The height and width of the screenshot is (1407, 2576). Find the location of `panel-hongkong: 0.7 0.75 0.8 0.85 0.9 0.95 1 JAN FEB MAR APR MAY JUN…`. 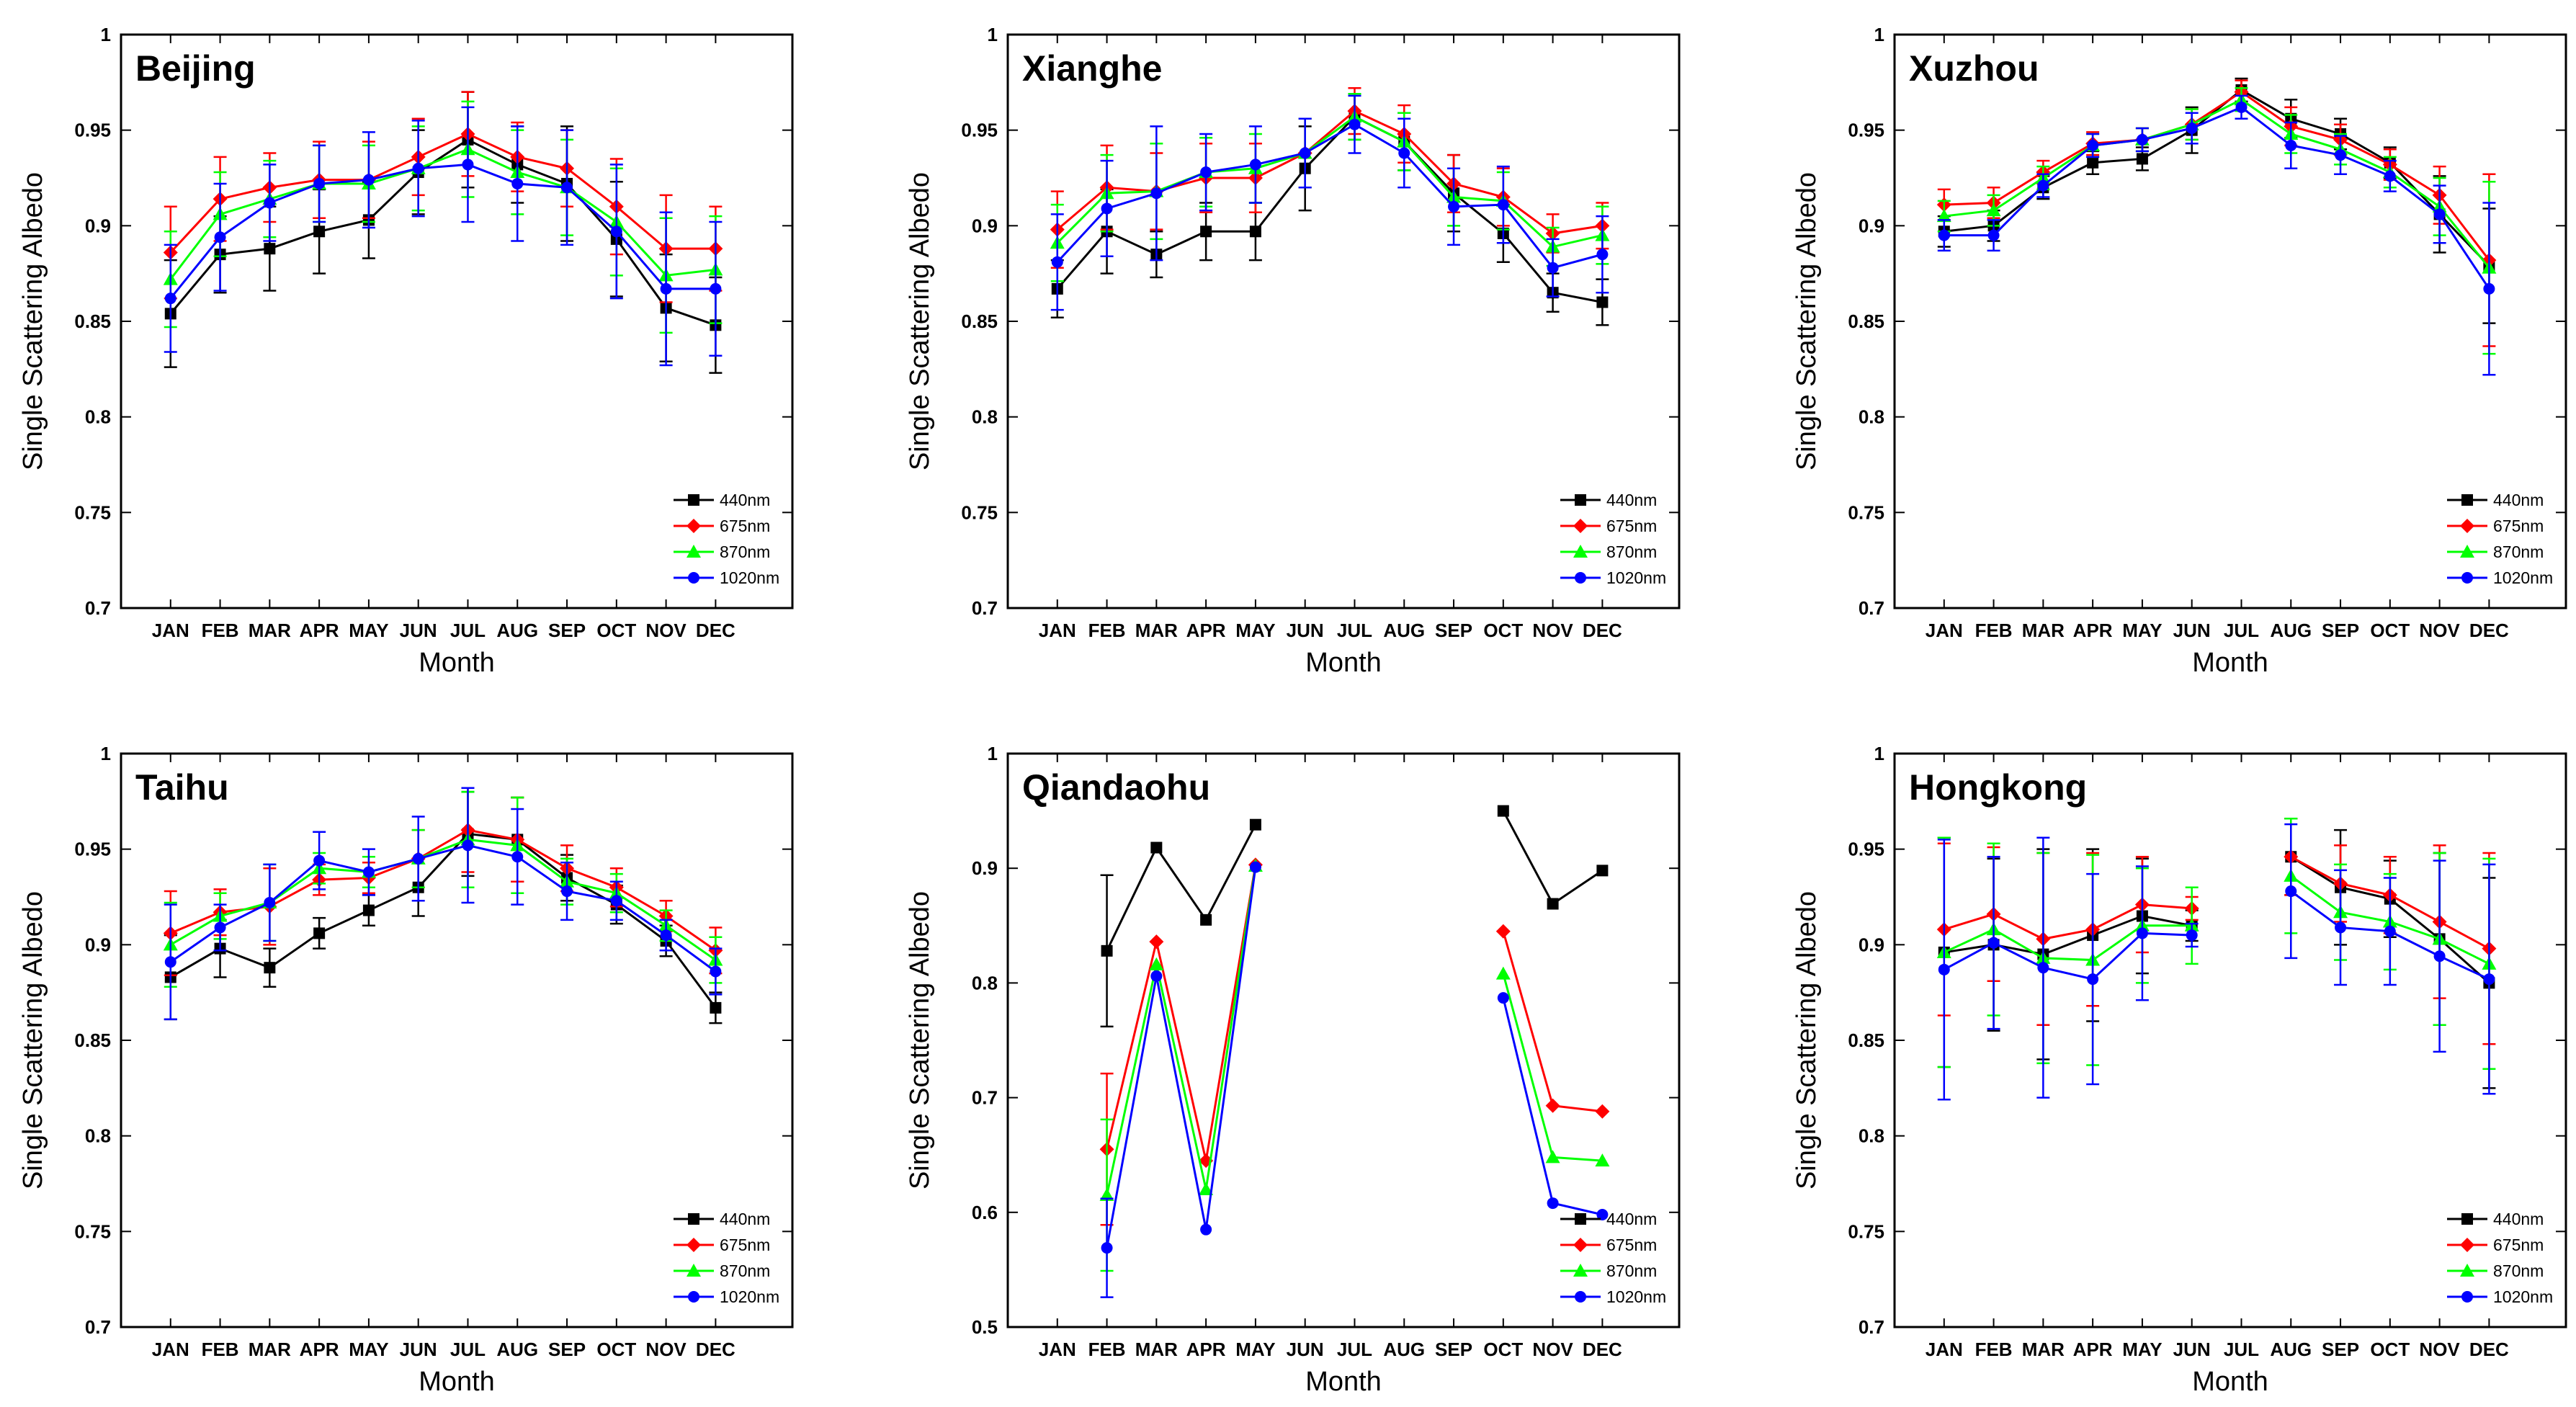

panel-hongkong: 0.7 0.75 0.8 0.85 0.9 0.95 1 JAN FEB MAR APR MAY JUN… is located at coordinates (2179, 1070).